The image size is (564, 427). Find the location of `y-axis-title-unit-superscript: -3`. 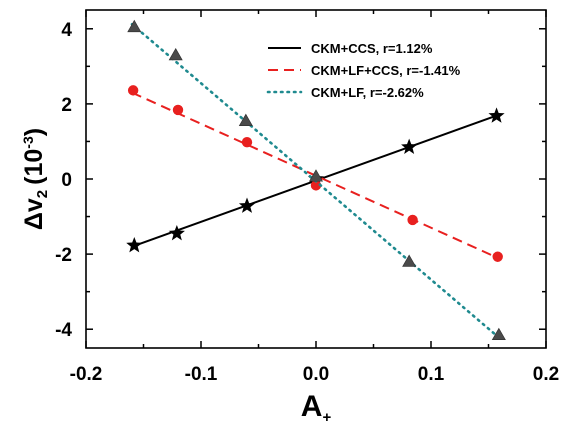

y-axis-title-unit-superscript: -3 is located at coordinates (28, 142).